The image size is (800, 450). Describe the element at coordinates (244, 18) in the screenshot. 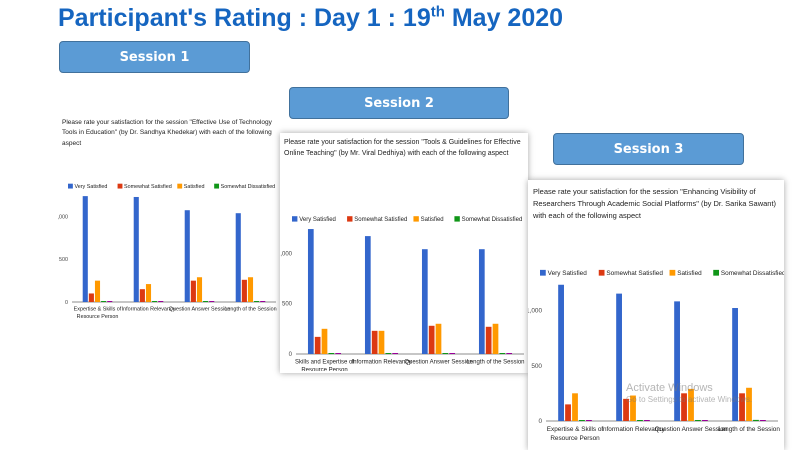

I see `title-text: Participant's Rating : Day 1 : 19` at that location.